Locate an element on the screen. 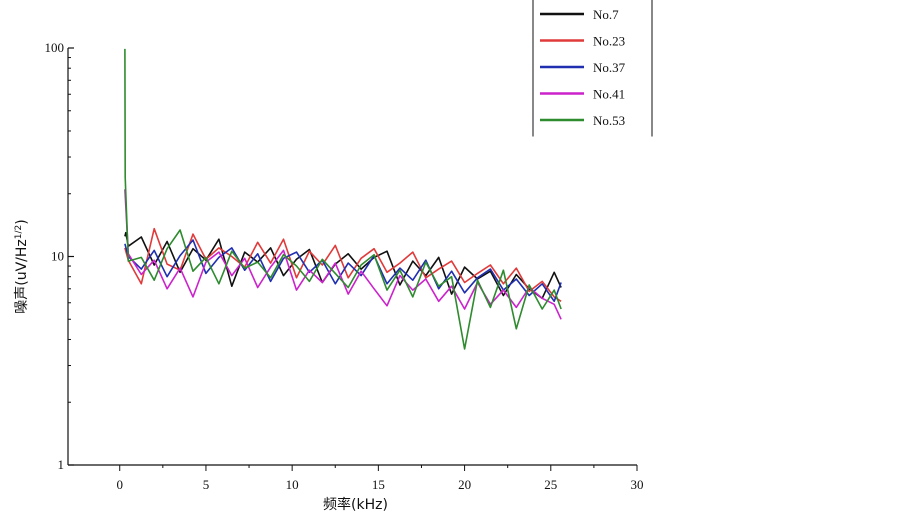 The width and height of the screenshot is (903, 515). x-tick-label: 10 is located at coordinates (292, 484).